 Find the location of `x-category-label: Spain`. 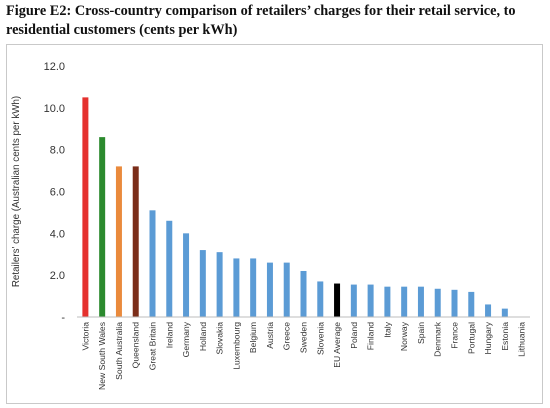

x-category-label: Spain is located at coordinates (421, 333).